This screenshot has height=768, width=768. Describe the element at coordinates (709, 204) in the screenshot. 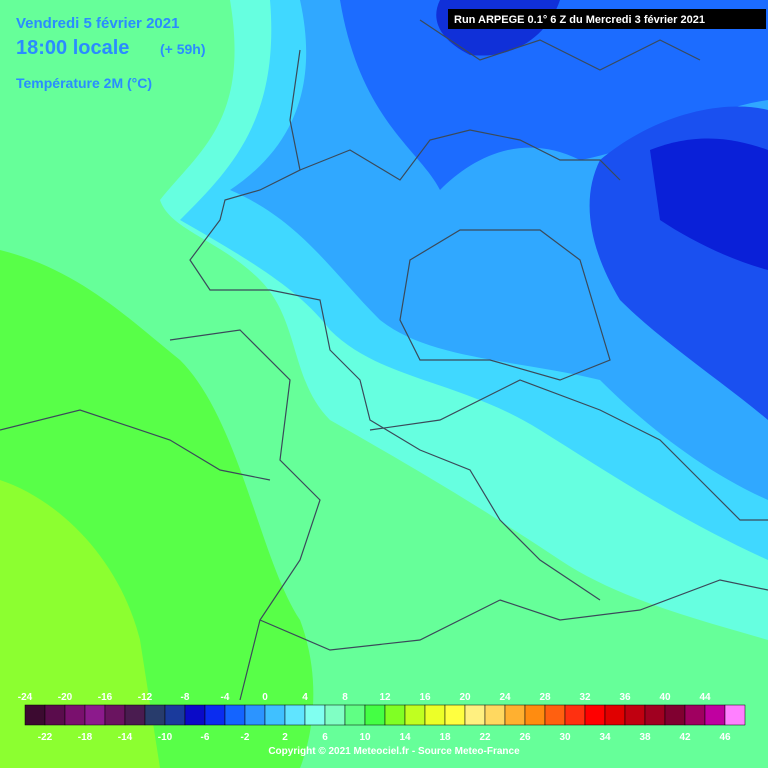

I see `field-coldest` at that location.